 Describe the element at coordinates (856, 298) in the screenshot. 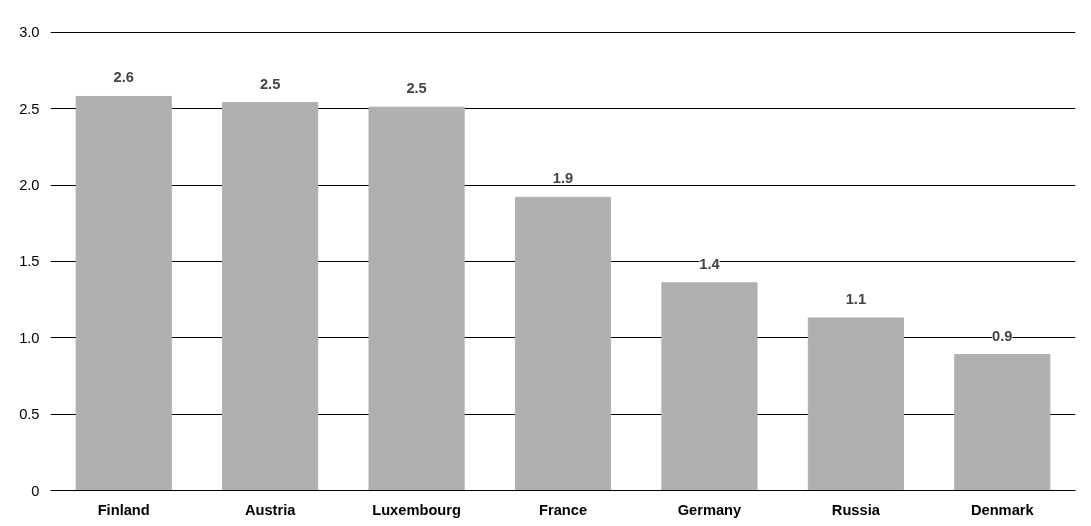

I see `data-label: 1.1` at that location.